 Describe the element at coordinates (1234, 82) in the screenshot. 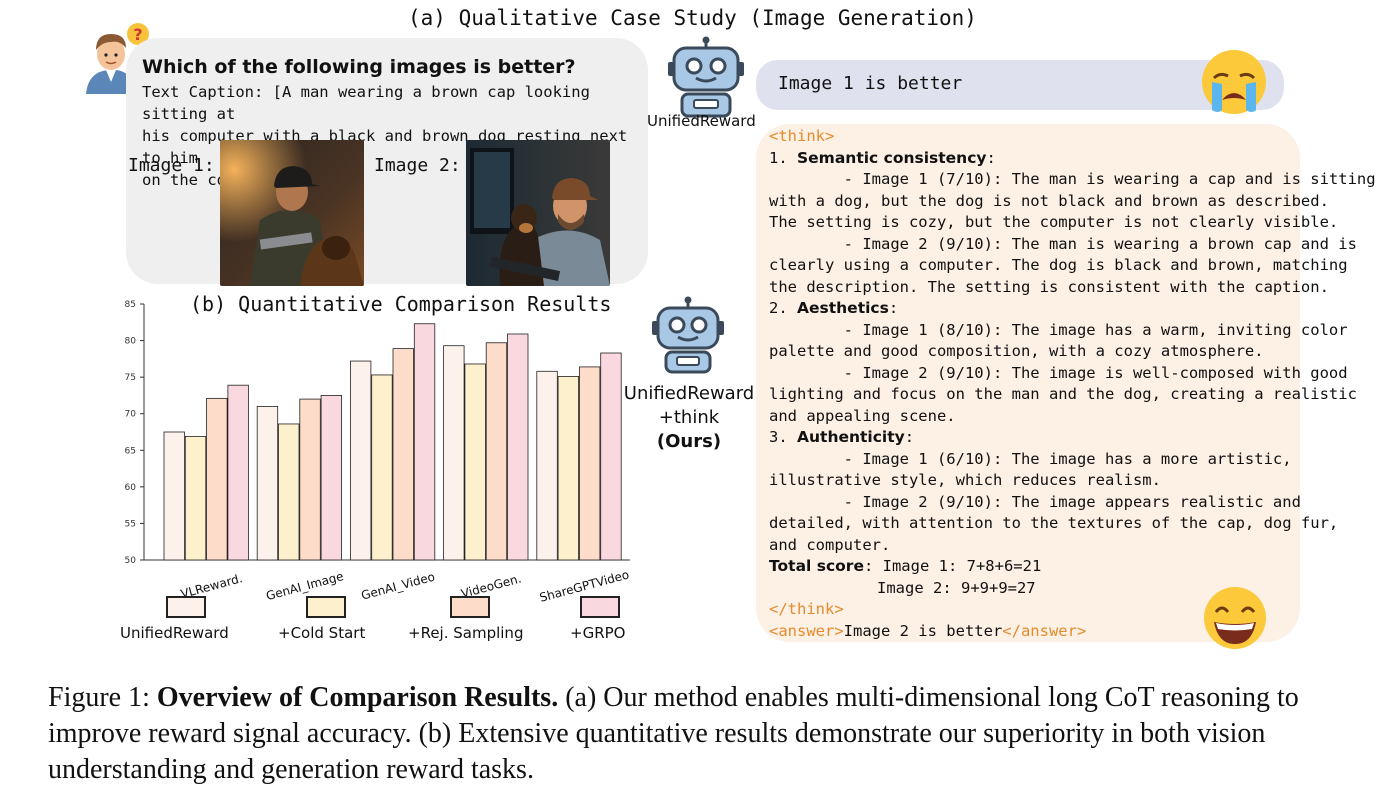

I see `crying-emoji-icon` at that location.